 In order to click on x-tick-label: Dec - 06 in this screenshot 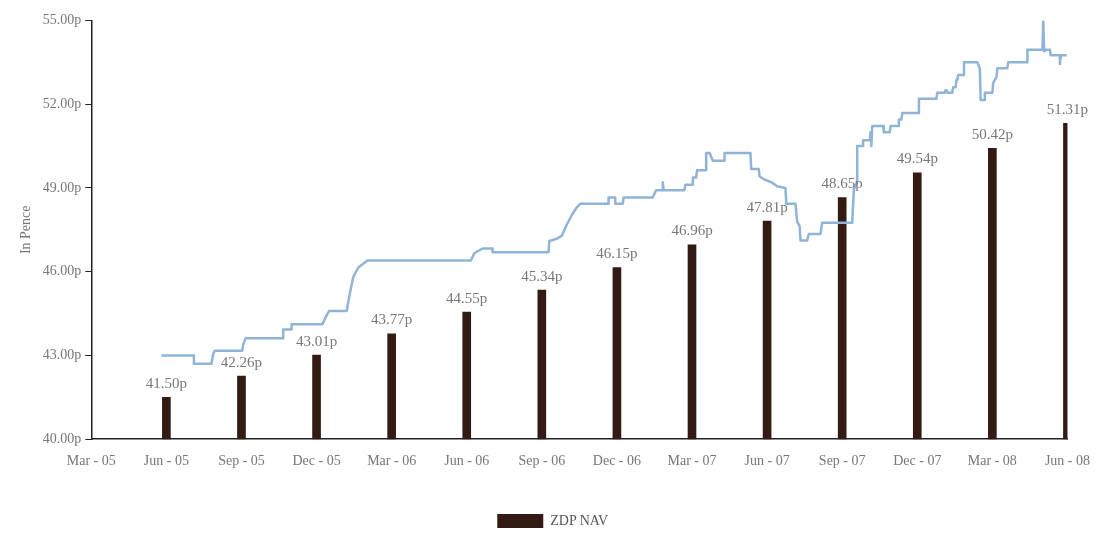, I will do `click(617, 461)`.